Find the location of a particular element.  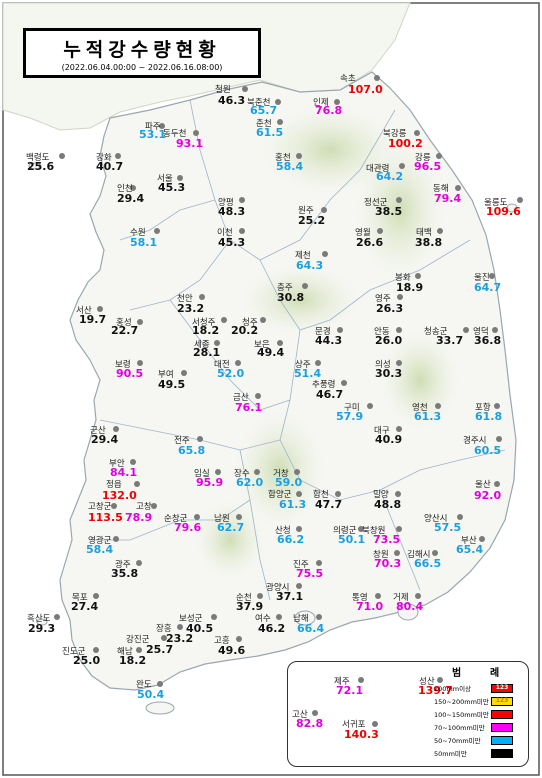

station-name: 정선군 is located at coordinates (376, 203).